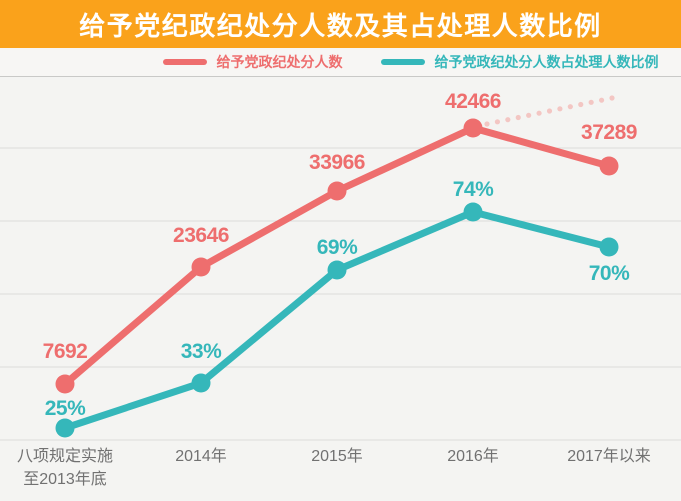  Describe the element at coordinates (337, 247) in the screenshot. I see `punished-ratio-value-label-2: 69%` at that location.